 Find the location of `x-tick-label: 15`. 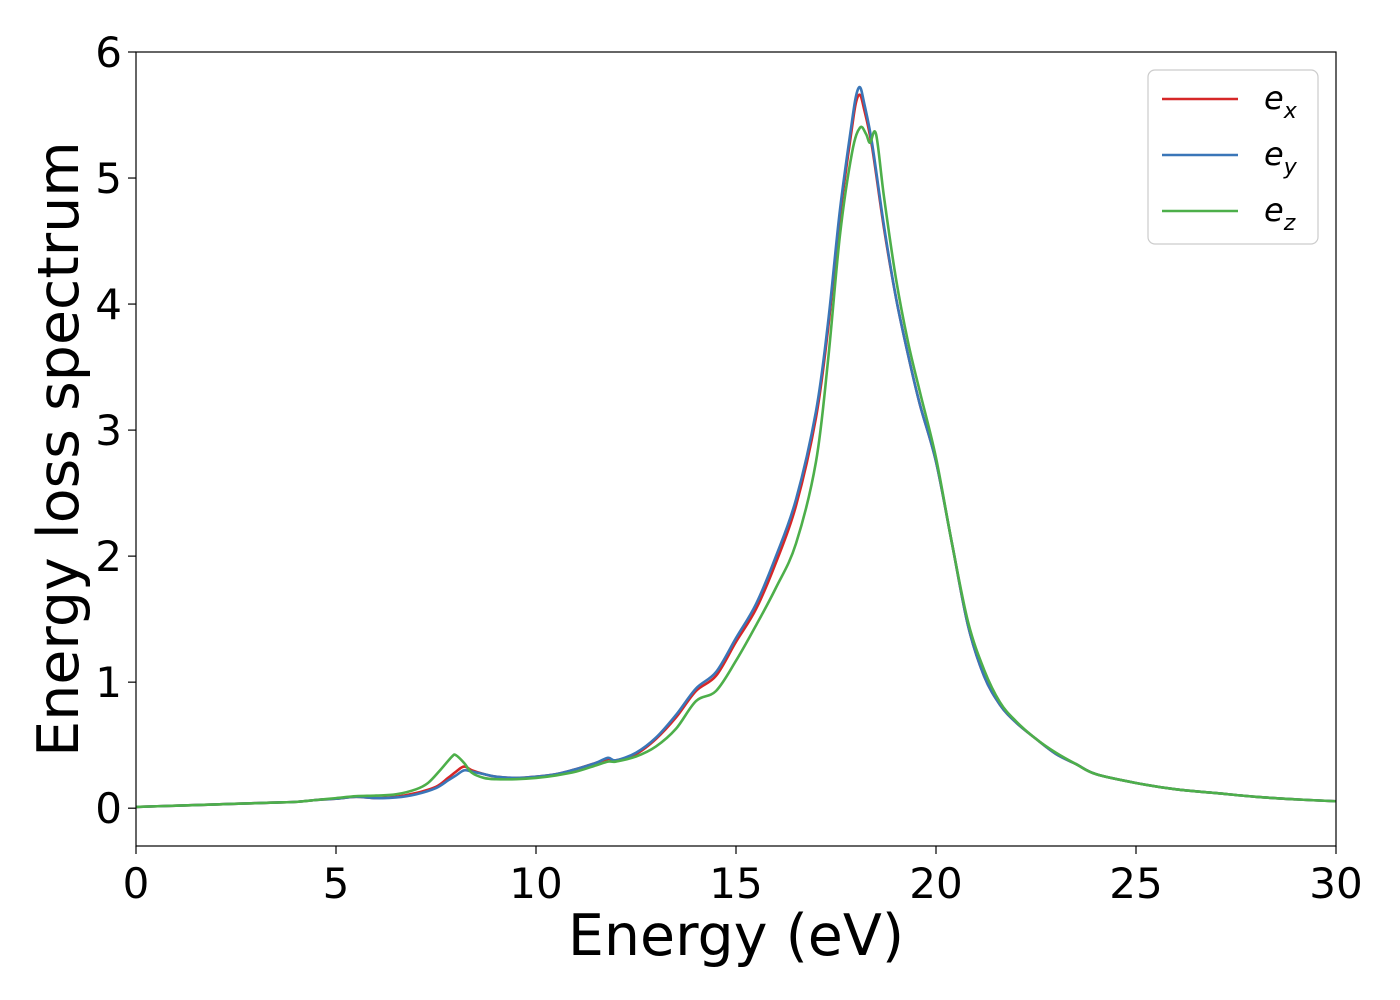

x-tick-label: 15 is located at coordinates (735, 883).